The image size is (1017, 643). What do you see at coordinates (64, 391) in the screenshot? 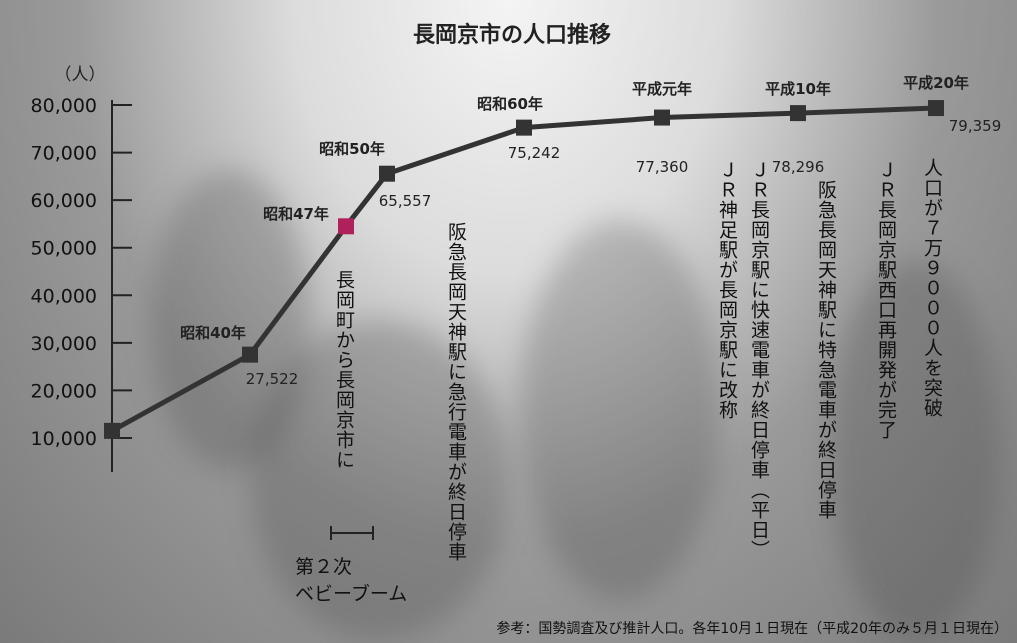
I see `y-tick-label: 20,000` at bounding box center [64, 391].